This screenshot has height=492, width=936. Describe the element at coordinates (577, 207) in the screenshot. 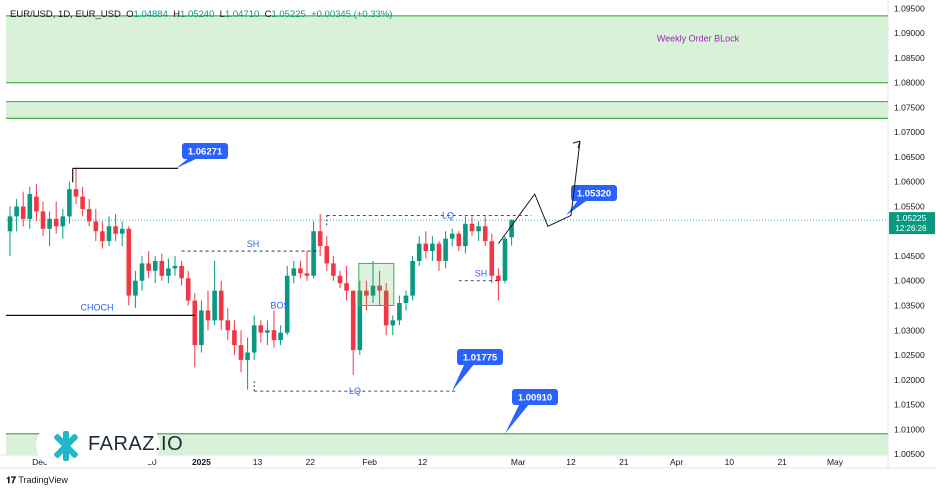

I see `callout-target-pointer` at that location.